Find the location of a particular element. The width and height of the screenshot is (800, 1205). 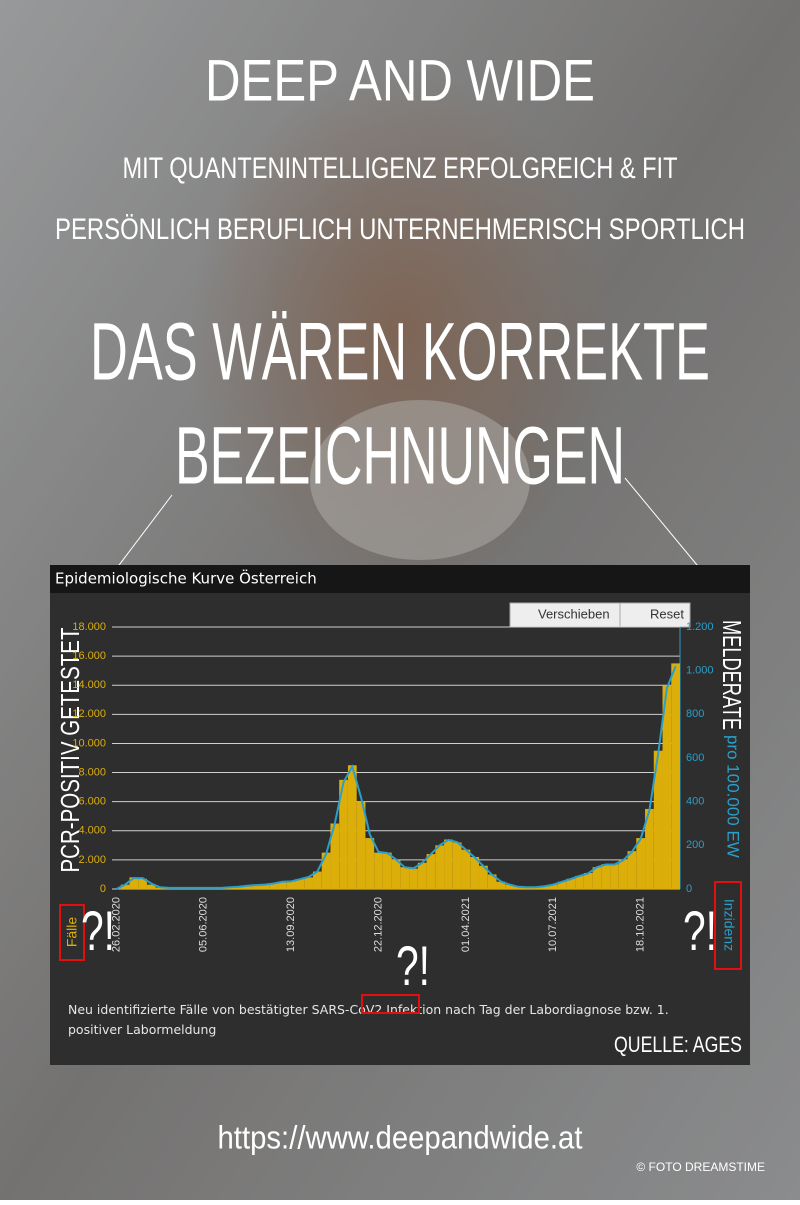

tick-label: 200 is located at coordinates (695, 845).